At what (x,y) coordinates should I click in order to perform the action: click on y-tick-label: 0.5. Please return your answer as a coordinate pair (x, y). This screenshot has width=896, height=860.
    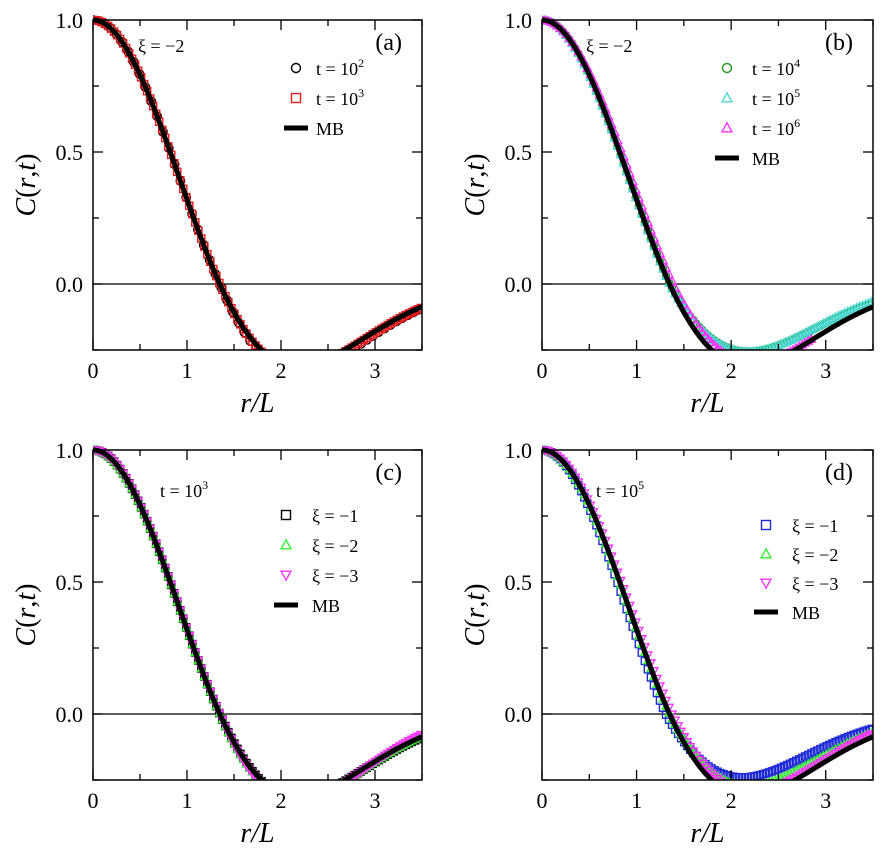
    Looking at the image, I should click on (519, 152).